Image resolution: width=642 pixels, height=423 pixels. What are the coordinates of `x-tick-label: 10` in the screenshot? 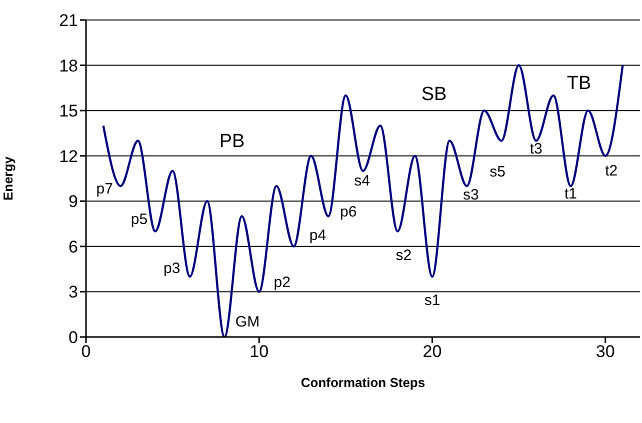 It's located at (259, 352).